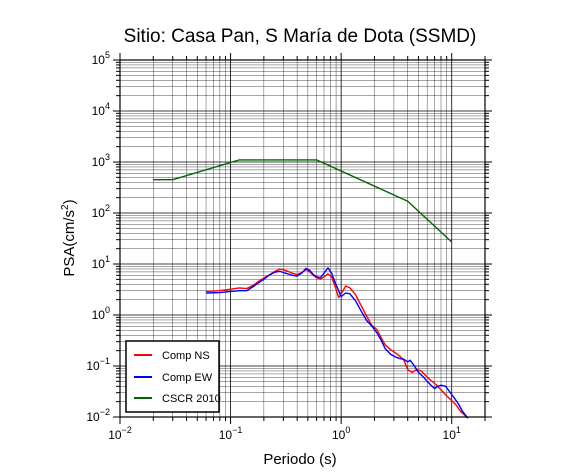 The image size is (586, 475). What do you see at coordinates (299, 459) in the screenshot?
I see `x-axis-label: Periodo (s)` at bounding box center [299, 459].